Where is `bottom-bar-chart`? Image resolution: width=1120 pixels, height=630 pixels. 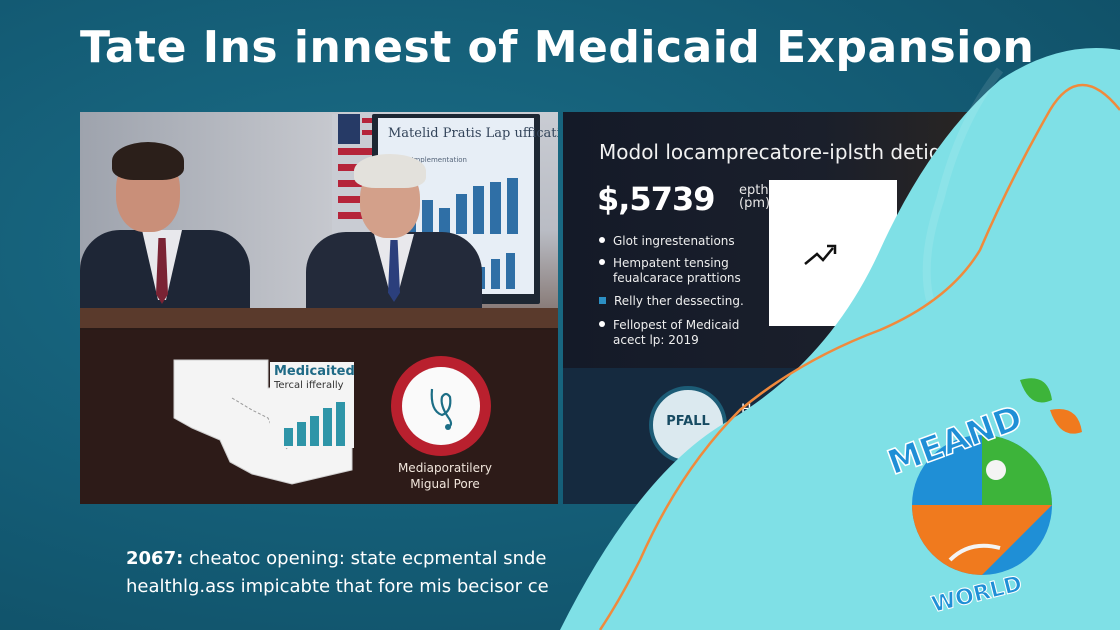 bottom-bar-chart is located at coordinates (818, 475).